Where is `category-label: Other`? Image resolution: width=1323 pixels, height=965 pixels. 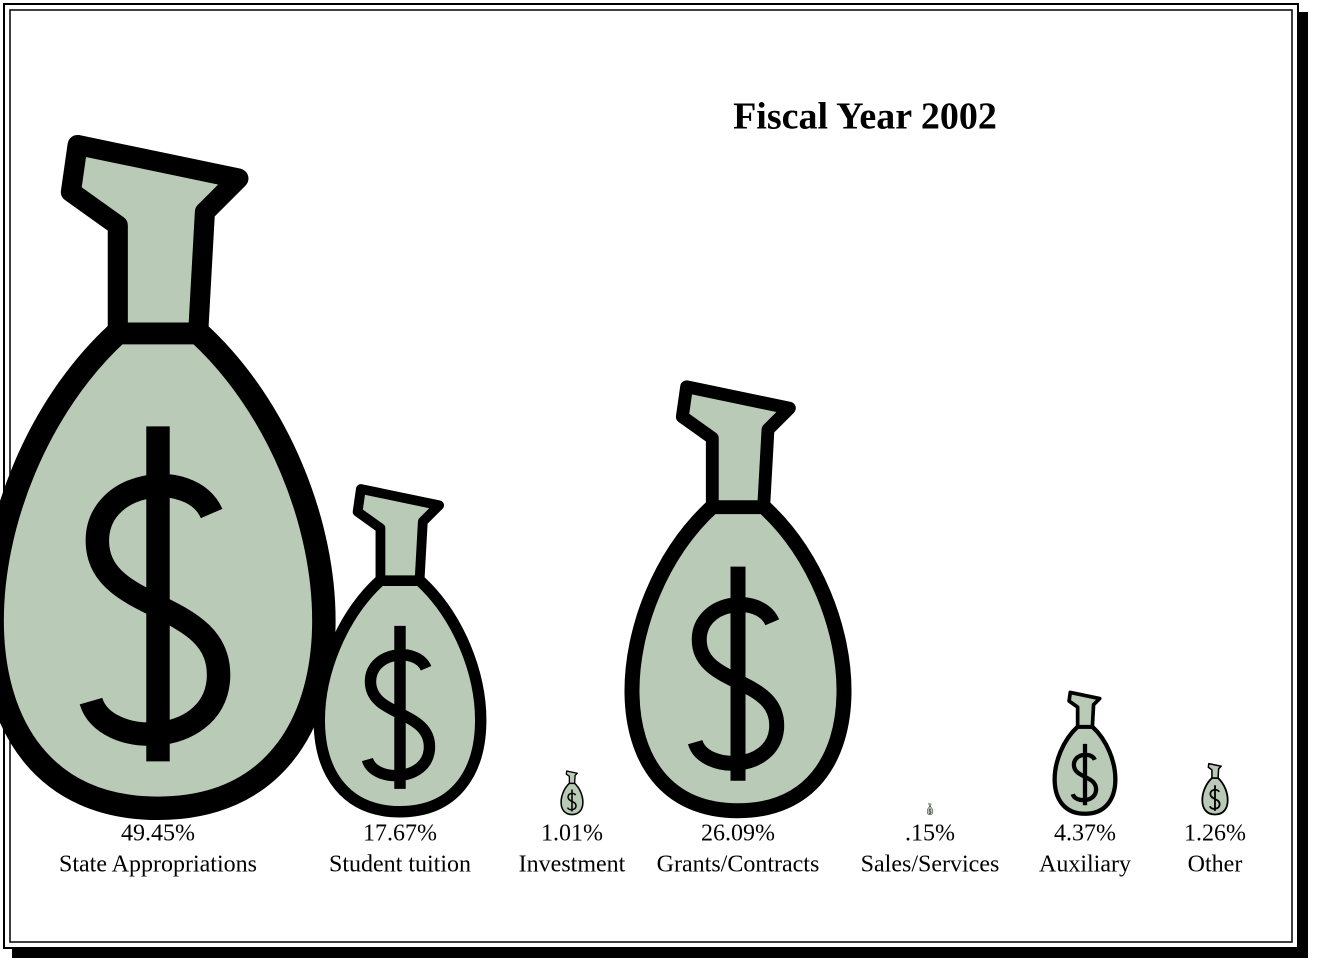 category-label: Other is located at coordinates (1215, 865).